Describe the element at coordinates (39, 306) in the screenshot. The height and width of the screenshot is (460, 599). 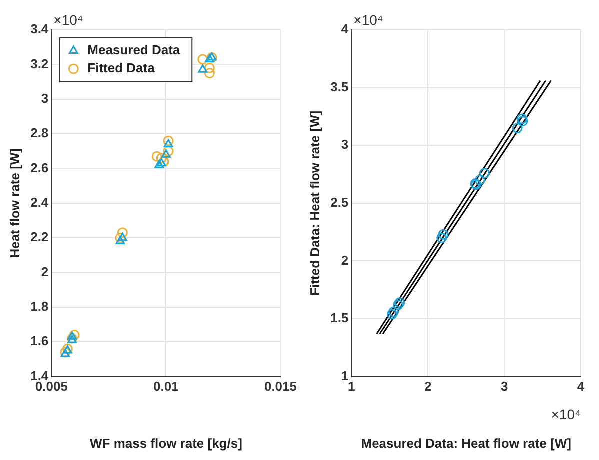
I see `y-tick-label: 1.8` at that location.